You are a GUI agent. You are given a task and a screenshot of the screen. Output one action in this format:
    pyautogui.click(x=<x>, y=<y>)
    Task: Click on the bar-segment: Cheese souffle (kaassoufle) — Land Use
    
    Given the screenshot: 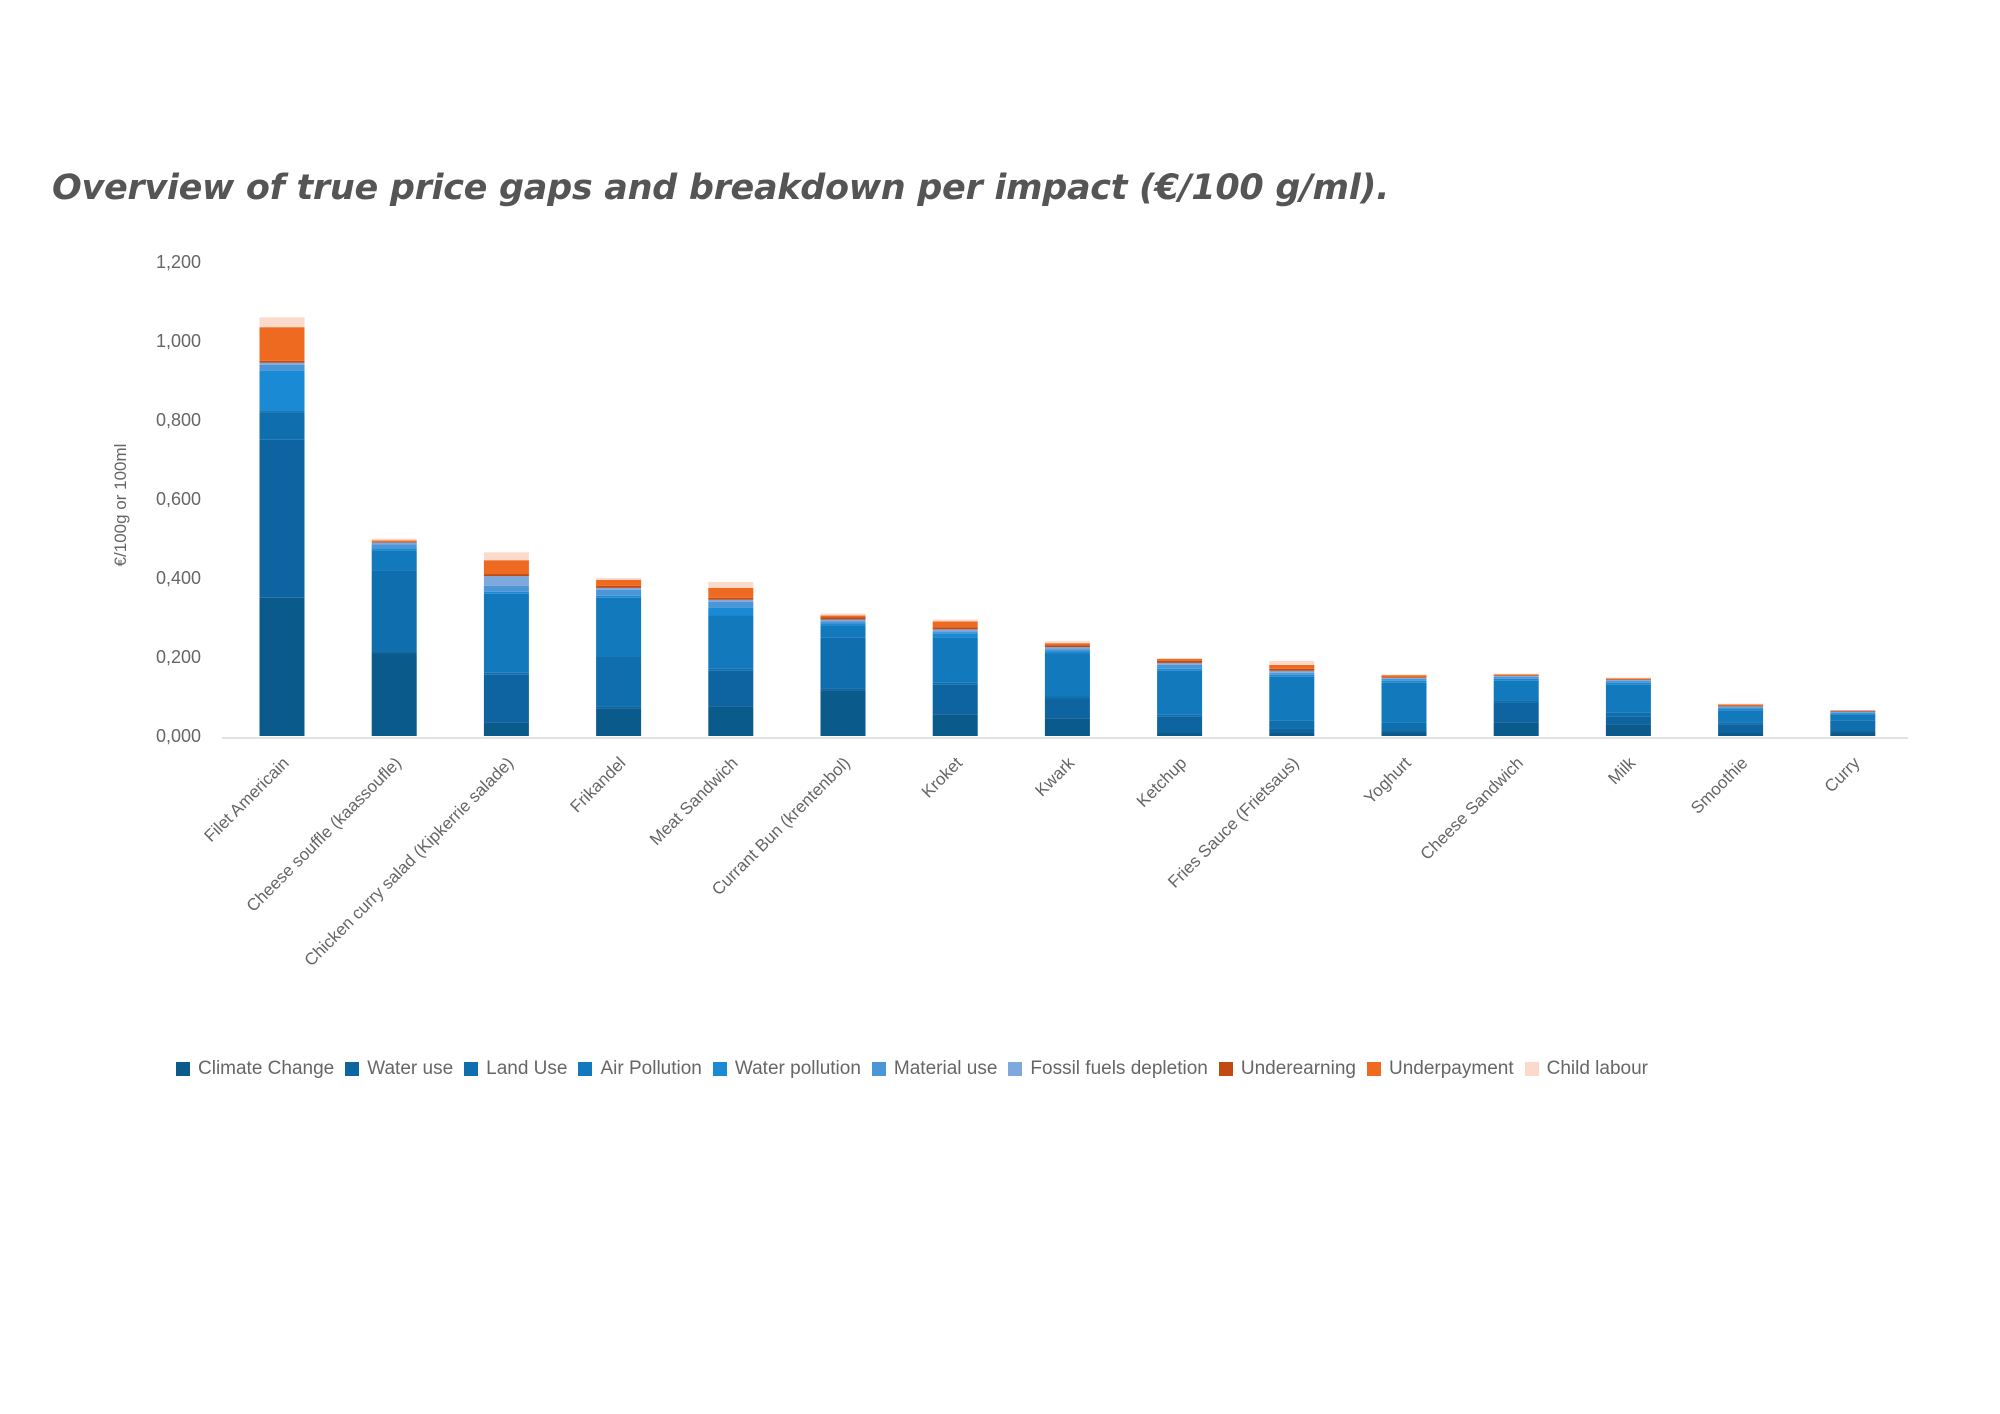 What is the action you would take?
    pyautogui.click(x=394, y=611)
    